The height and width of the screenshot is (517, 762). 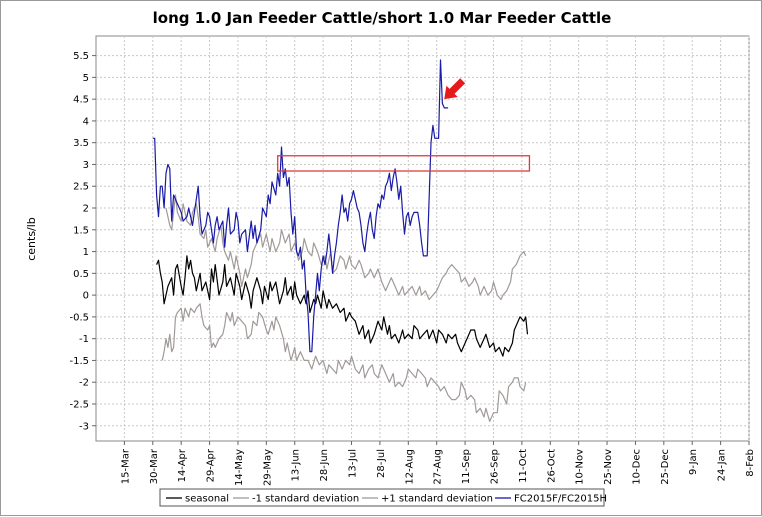 I want to click on x-tick-label: 28-Jun, so click(x=324, y=465).